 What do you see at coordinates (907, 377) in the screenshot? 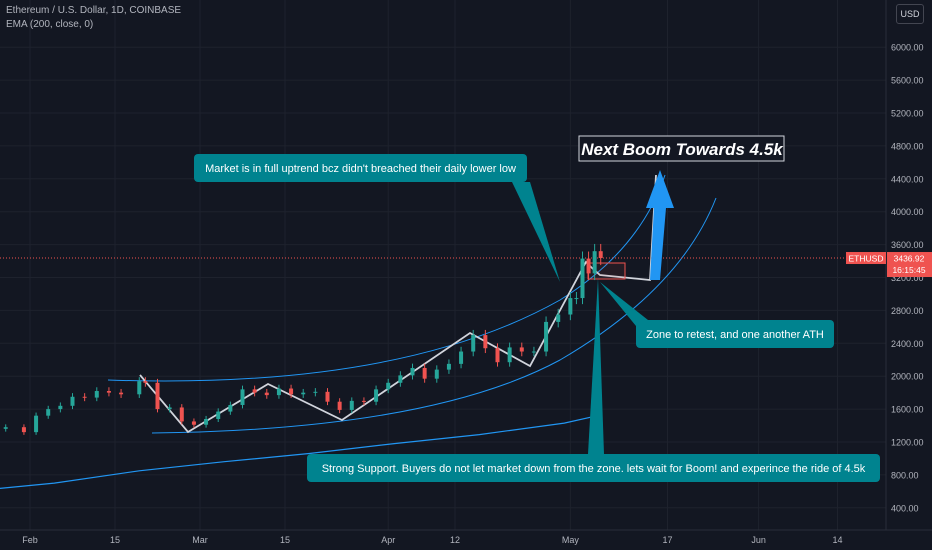
I see `price-tick-label: 2000.00` at bounding box center [907, 377].